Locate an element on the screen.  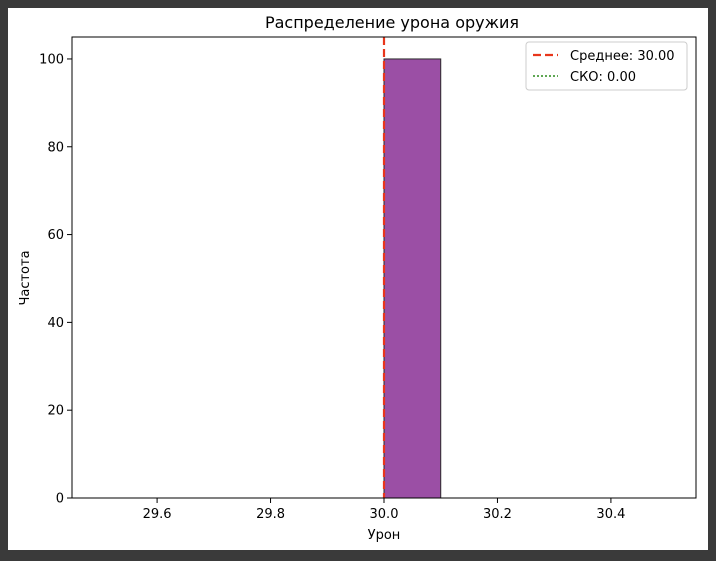
x-tick-label: 30.0 is located at coordinates (384, 514).